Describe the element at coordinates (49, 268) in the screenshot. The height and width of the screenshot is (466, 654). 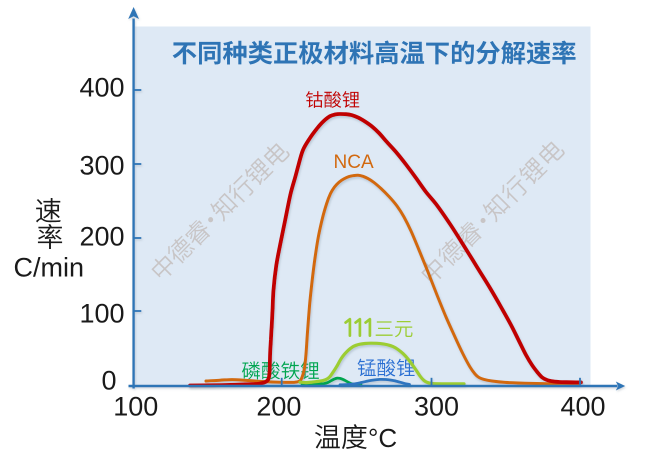
I see `svg-text: C/min` at that location.